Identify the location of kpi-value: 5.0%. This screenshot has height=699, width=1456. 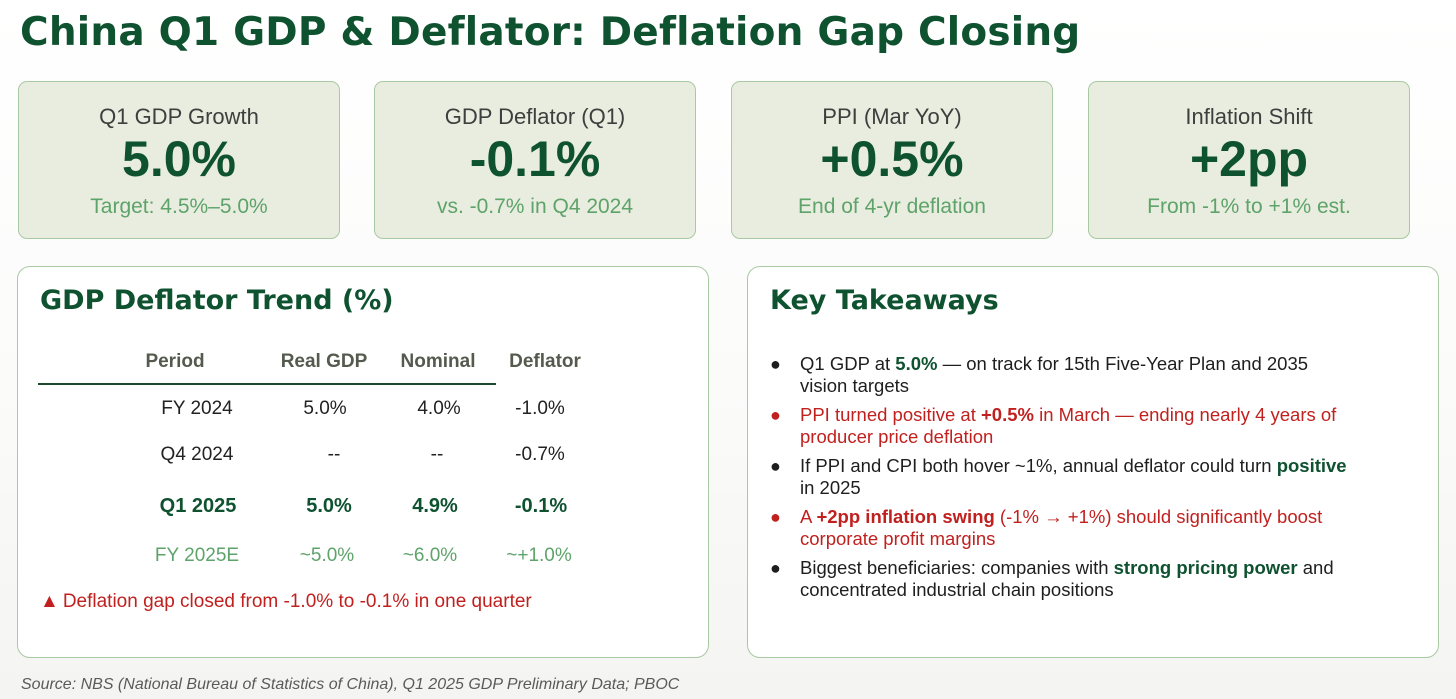
(179, 159).